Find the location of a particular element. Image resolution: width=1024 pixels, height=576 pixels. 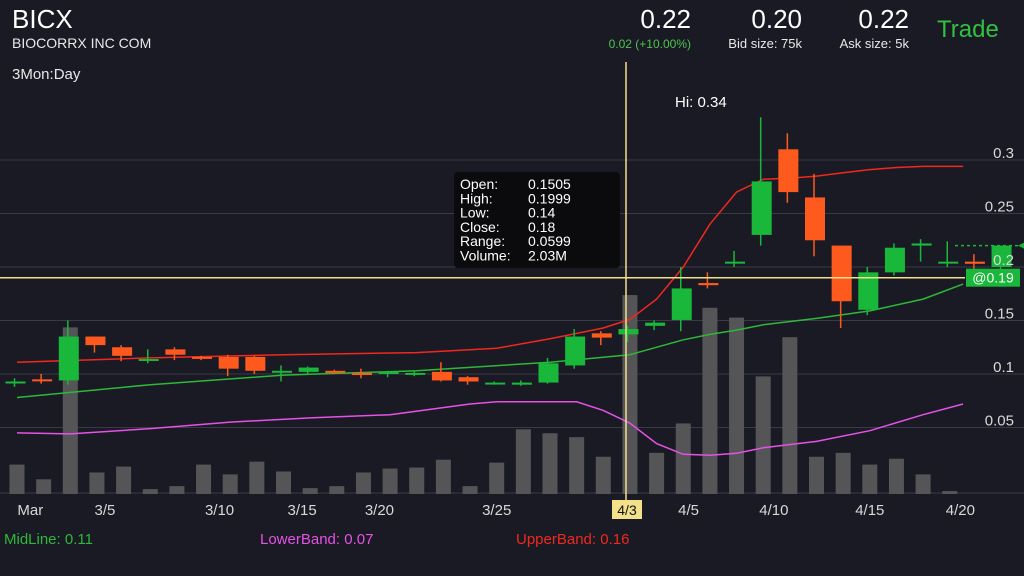

y-tick-label: 0.25 is located at coordinates (999, 207).